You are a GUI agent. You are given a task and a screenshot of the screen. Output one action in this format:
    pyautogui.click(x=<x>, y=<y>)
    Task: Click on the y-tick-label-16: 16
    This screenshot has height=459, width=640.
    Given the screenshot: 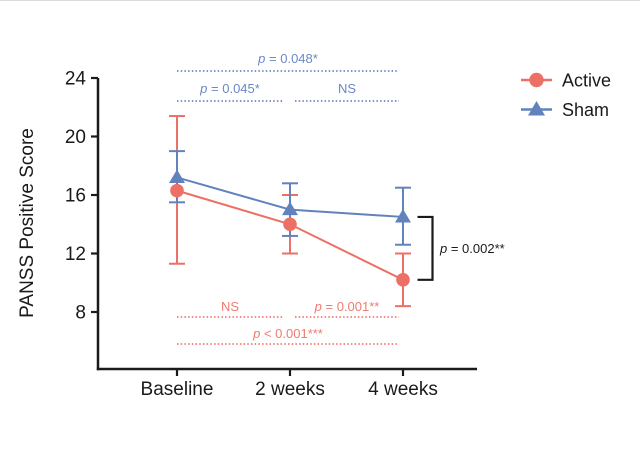 What is the action you would take?
    pyautogui.click(x=75, y=196)
    